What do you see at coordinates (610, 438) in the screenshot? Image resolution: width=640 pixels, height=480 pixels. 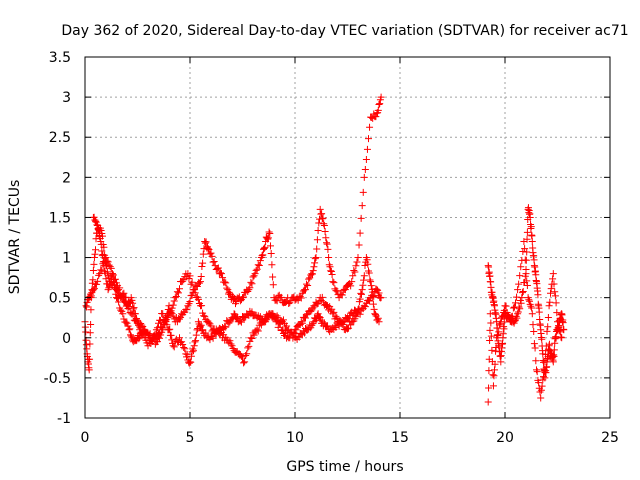 I see `x-tick-label: 25` at bounding box center [610, 438].